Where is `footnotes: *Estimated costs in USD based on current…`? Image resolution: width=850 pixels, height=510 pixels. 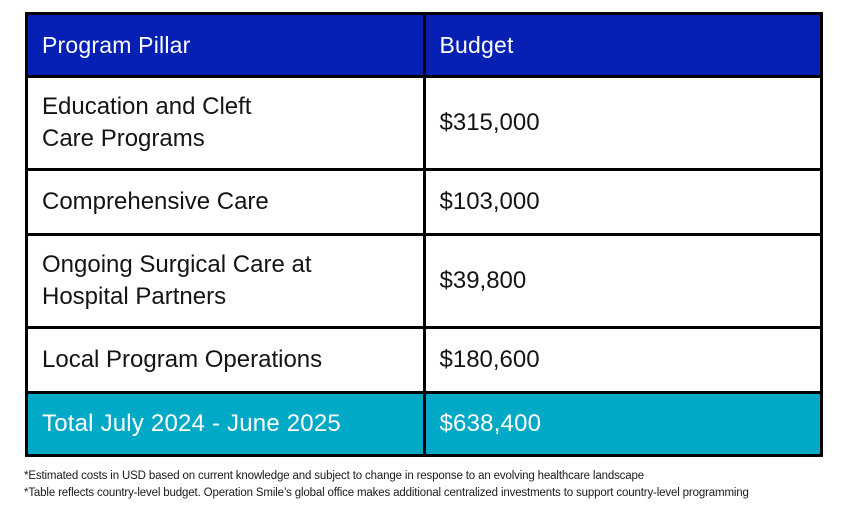 footnotes: *Estimated costs in USD based on current… is located at coordinates (386, 485).